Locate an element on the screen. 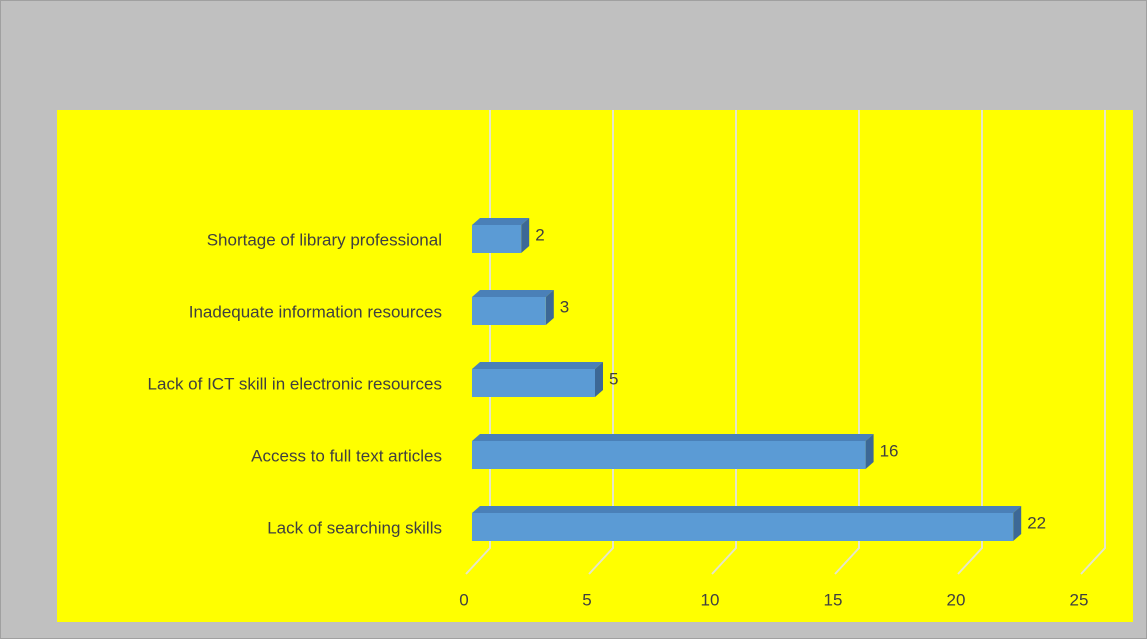 This screenshot has height=639, width=1147. y-tick-label: Shortage of library professional is located at coordinates (324, 239).